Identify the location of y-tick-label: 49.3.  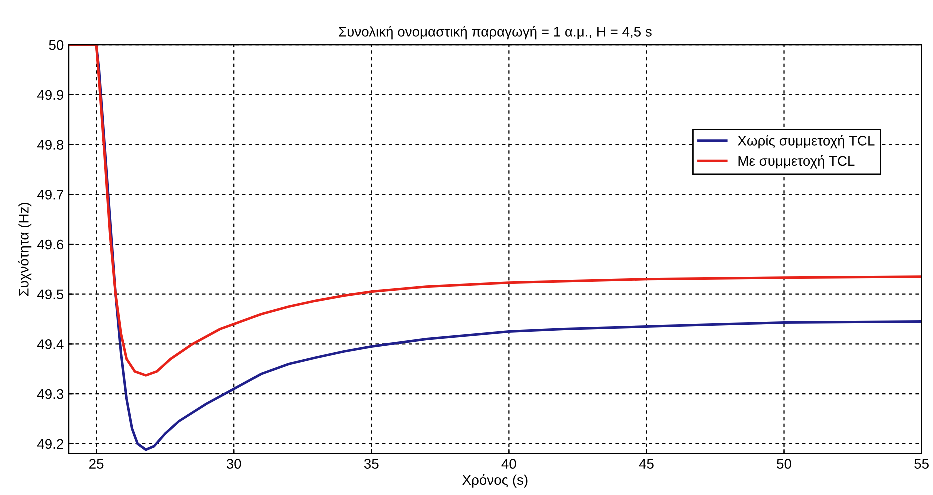
(50, 394).